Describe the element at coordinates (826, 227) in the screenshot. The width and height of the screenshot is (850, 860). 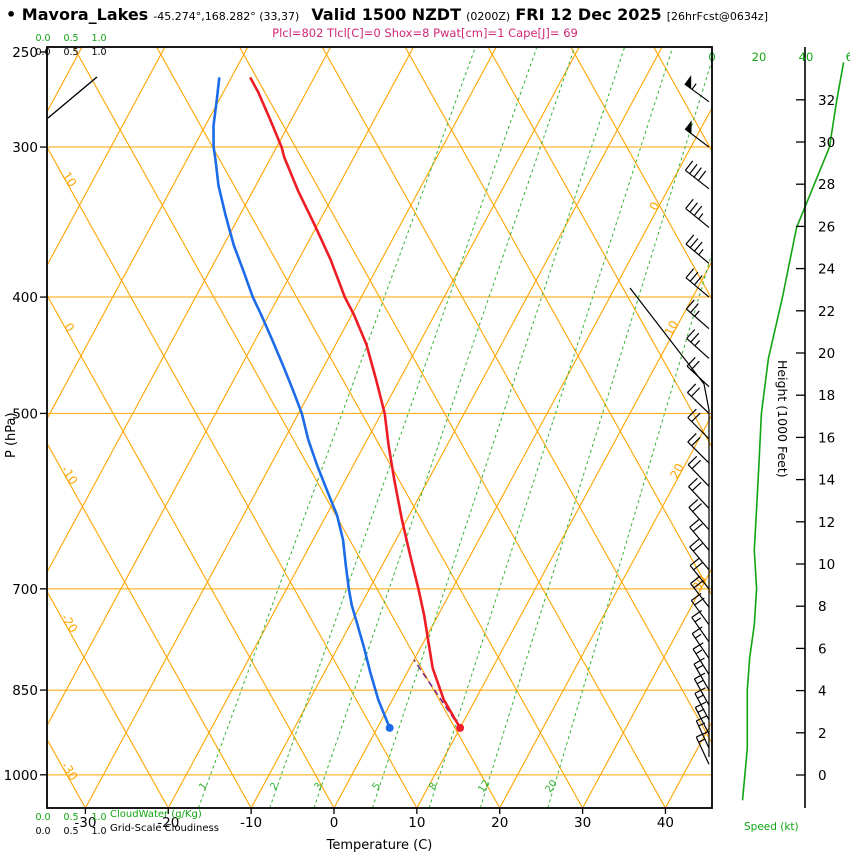
I see `svg-text: 26` at that location.